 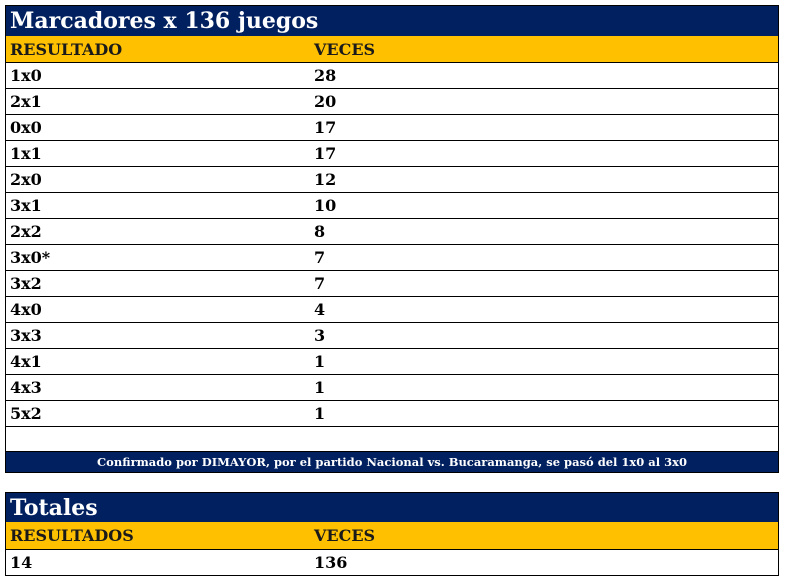 What do you see at coordinates (21, 562) in the screenshot?
I see `total-resultados: 14` at bounding box center [21, 562].